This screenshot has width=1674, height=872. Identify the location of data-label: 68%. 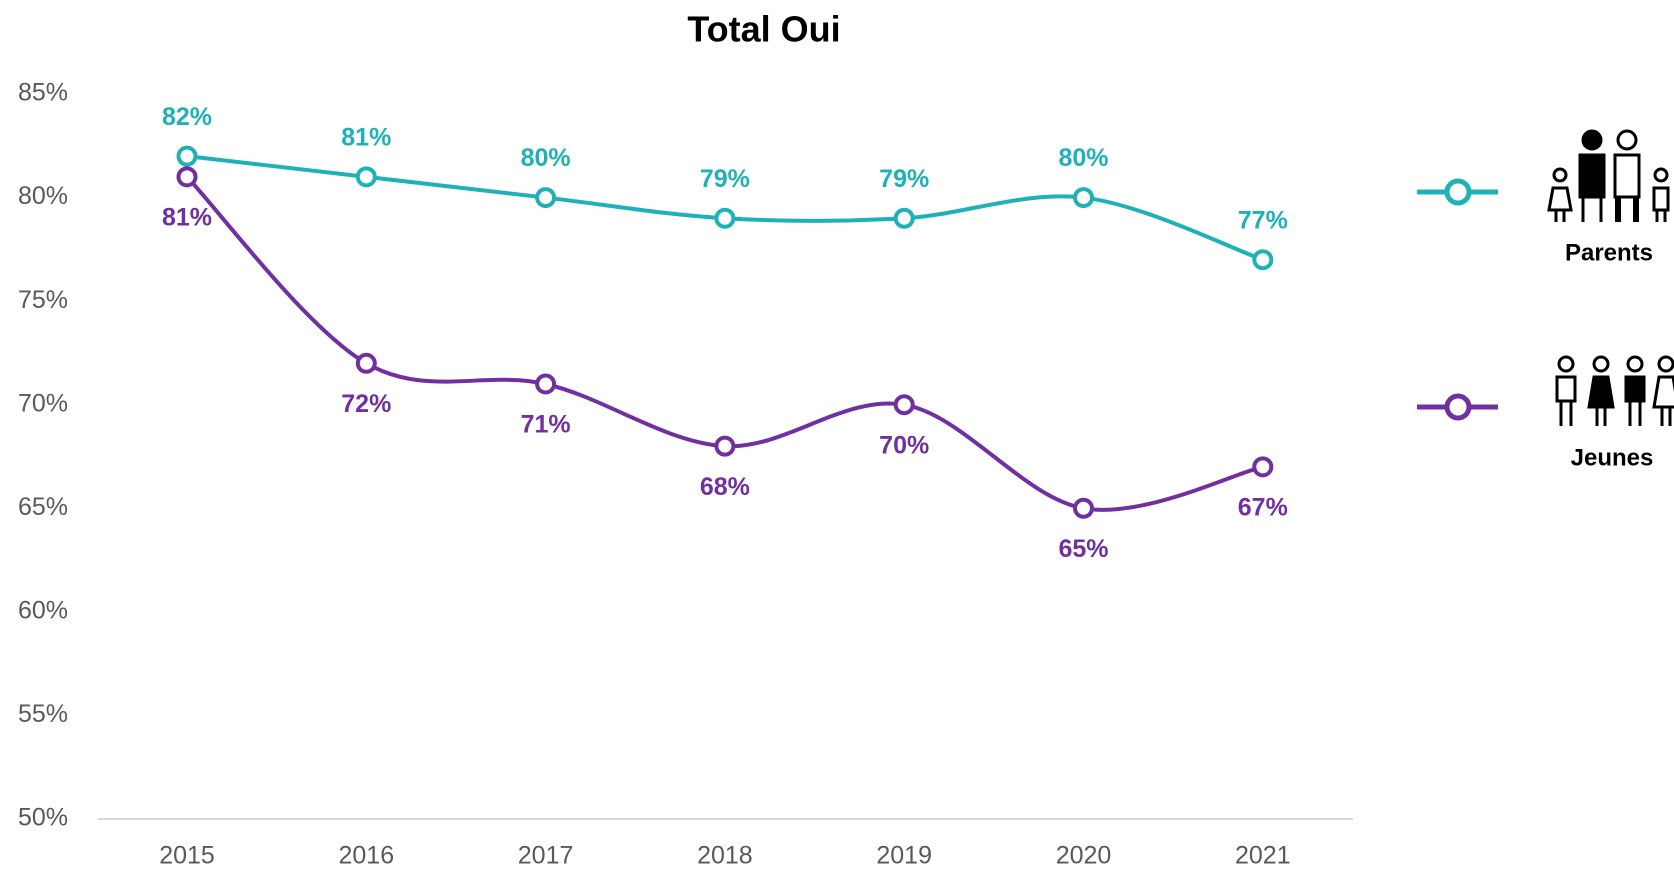
(725, 487).